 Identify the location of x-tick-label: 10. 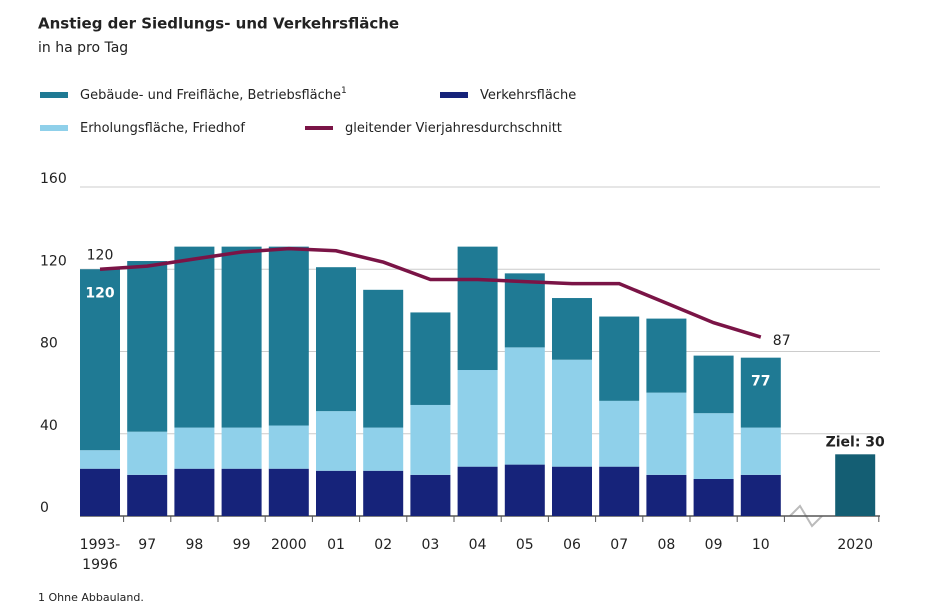
(761, 545).